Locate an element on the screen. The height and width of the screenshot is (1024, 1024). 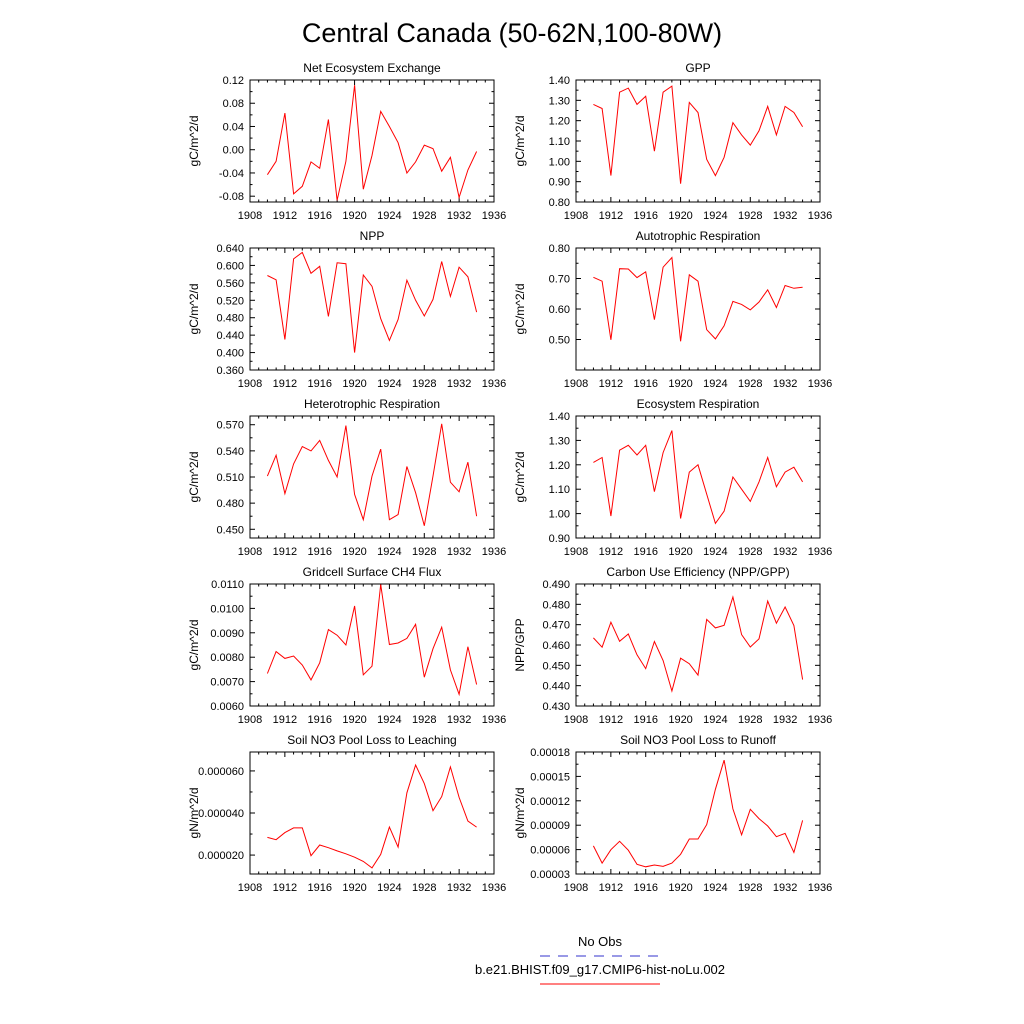
panel-title: Heterotrophic Respiration is located at coordinates (372, 404).